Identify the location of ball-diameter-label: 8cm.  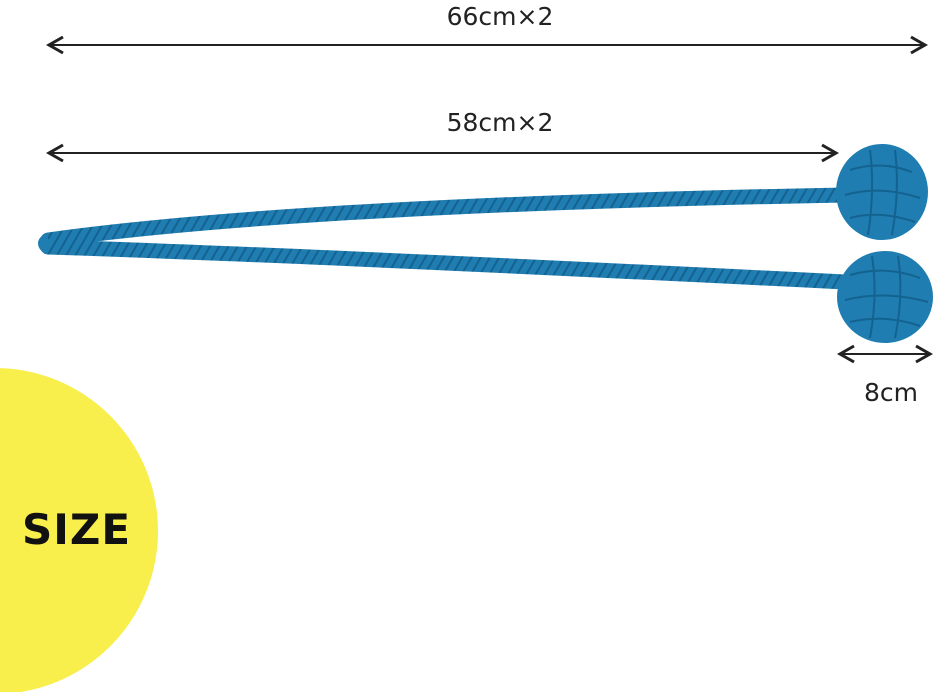
(891, 392).